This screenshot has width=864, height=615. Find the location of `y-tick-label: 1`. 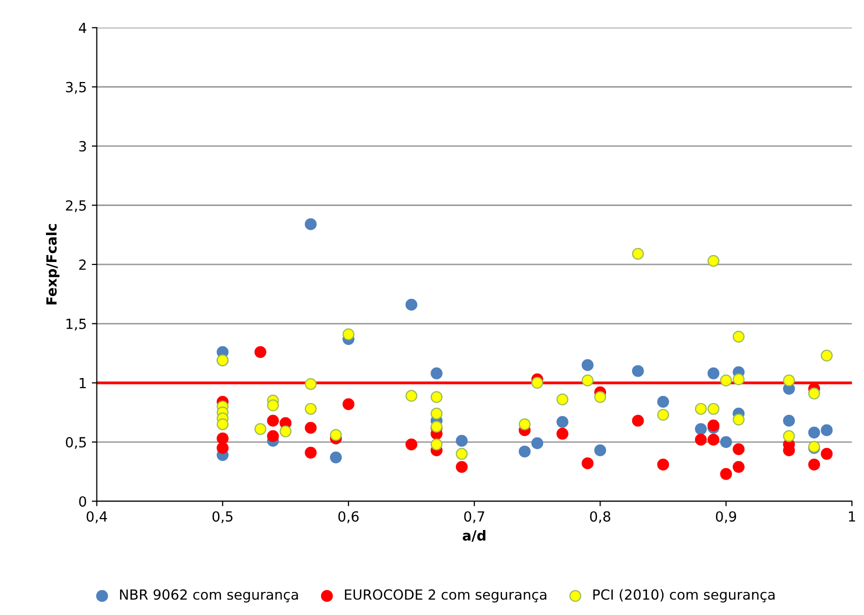

y-tick-label: 1 is located at coordinates (83, 383).